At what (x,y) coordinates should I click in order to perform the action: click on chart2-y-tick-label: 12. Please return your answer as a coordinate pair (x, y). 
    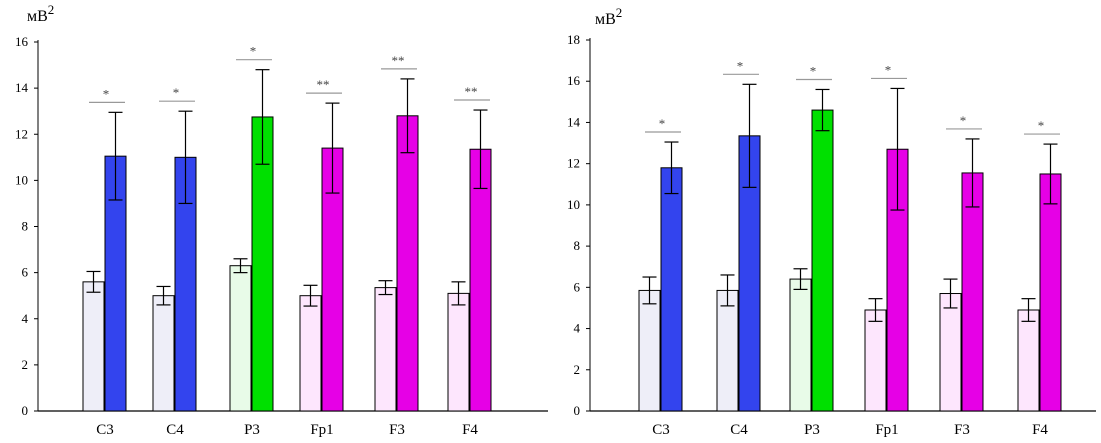
    Looking at the image, I should click on (573, 163).